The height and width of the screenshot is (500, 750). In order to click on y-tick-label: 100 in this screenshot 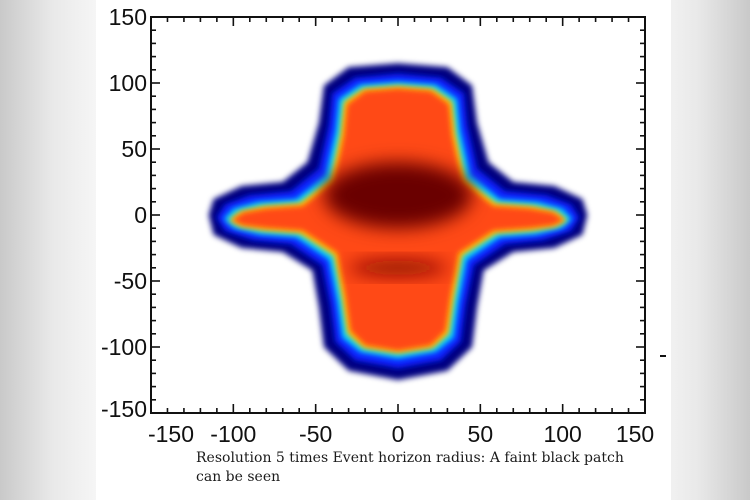, I will do `click(128, 83)`.